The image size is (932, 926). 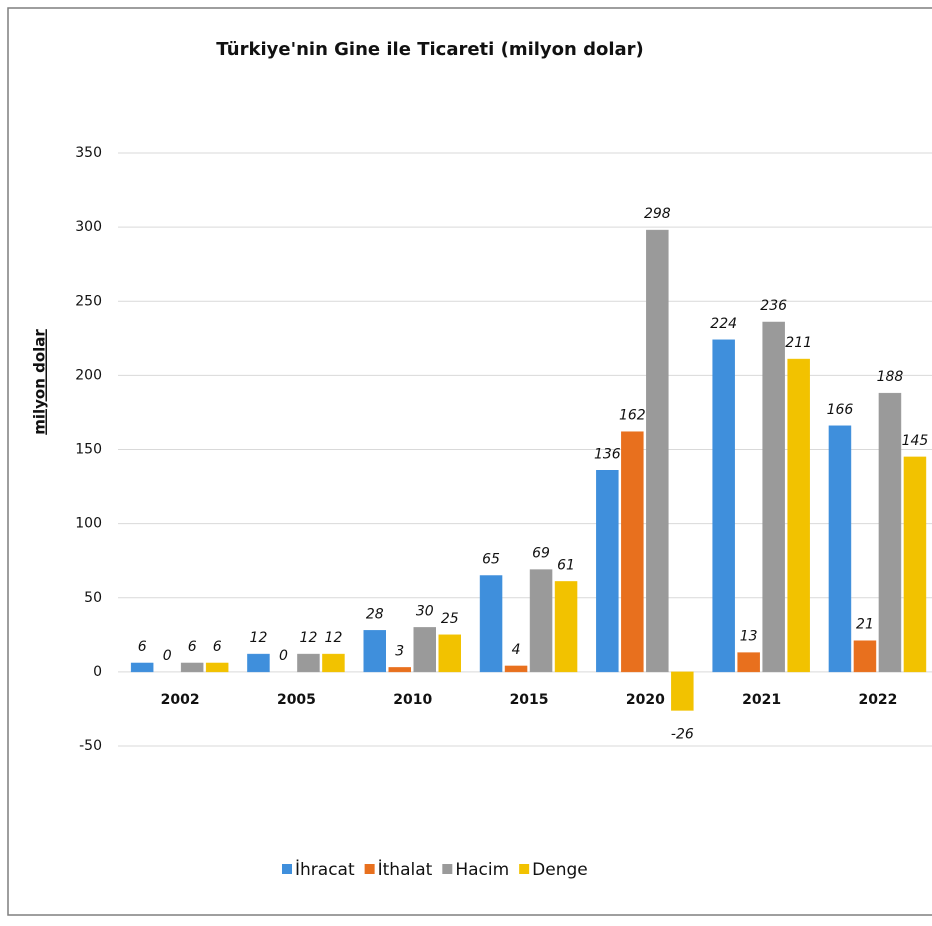 What do you see at coordinates (761, 700) in the screenshot?
I see `x-tick-label: 2021` at bounding box center [761, 700].